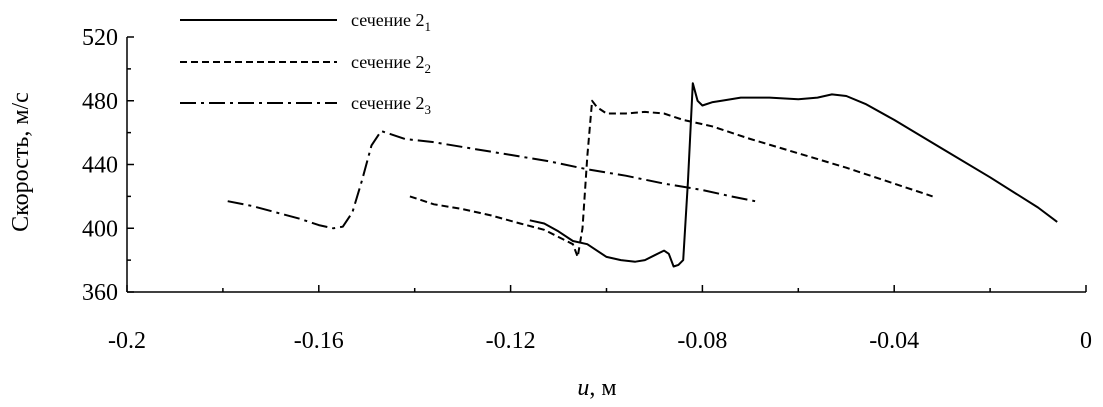  Describe the element at coordinates (100, 293) in the screenshot. I see `y-tick-label: 360` at that location.